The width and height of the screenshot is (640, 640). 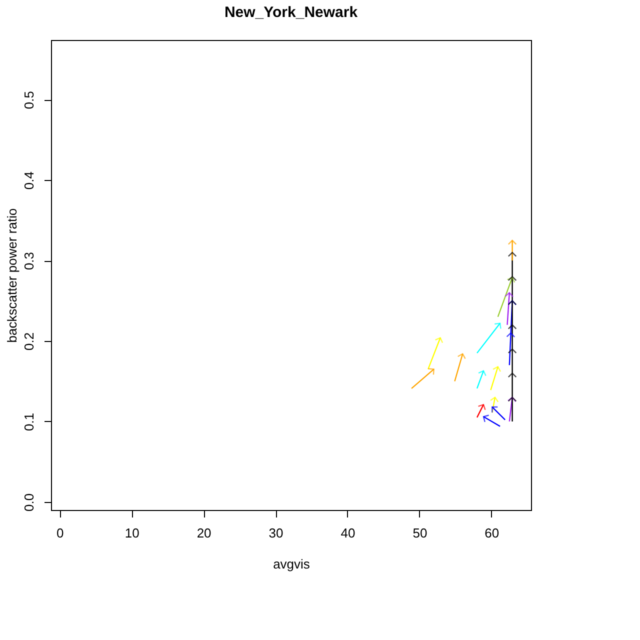 I want to click on x-tick-label: 40, so click(x=348, y=533).